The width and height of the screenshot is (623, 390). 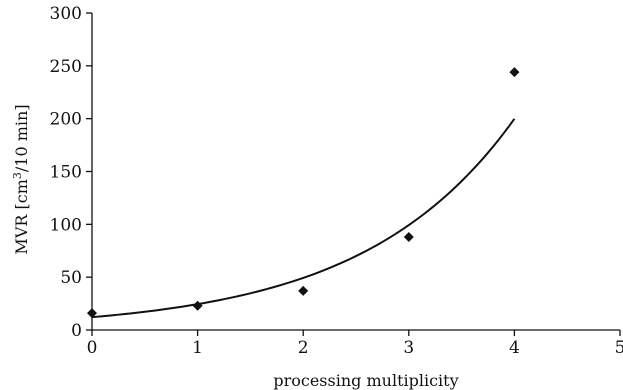 I want to click on y-tick-label-100: 100, so click(x=66, y=225).